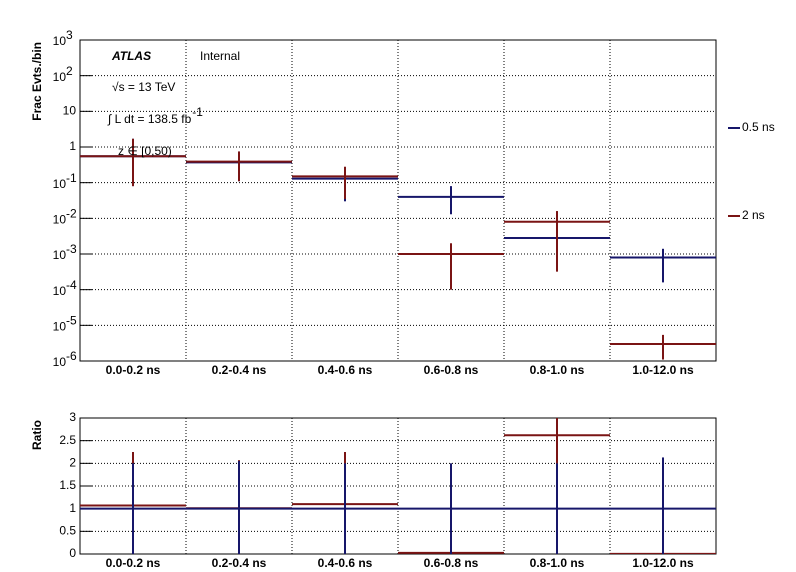 Image resolution: width=796 pixels, height=572 pixels. What do you see at coordinates (220, 56) in the screenshot?
I see `annotation: Internal` at bounding box center [220, 56].